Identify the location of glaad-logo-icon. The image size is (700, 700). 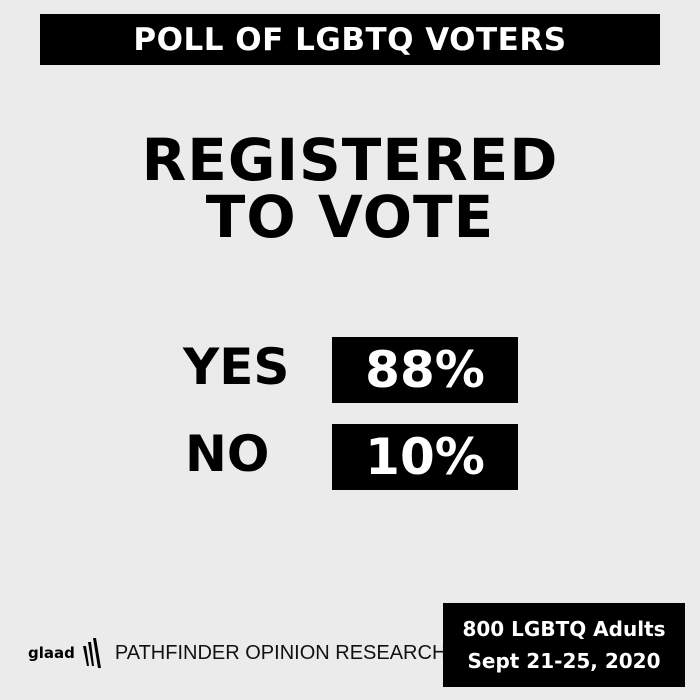
(91, 653).